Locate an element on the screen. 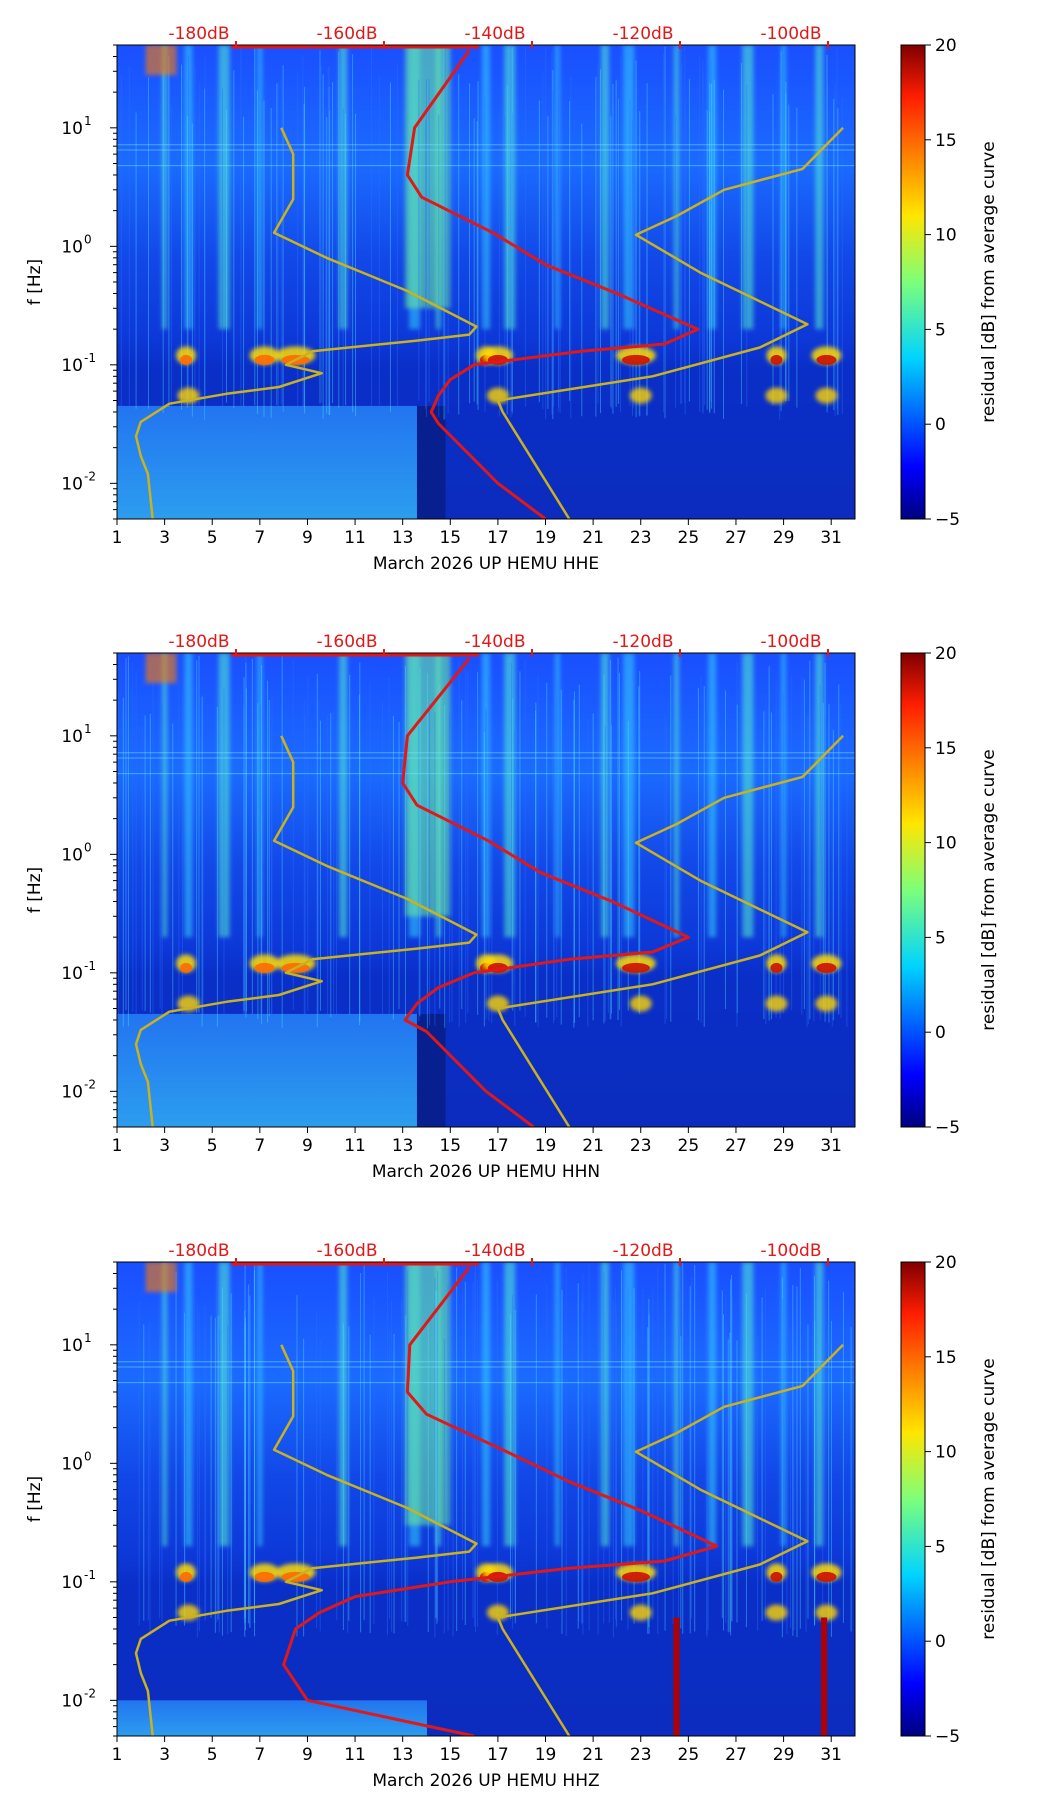 The width and height of the screenshot is (1052, 1806). x-tick-label: 15 is located at coordinates (450, 1755).